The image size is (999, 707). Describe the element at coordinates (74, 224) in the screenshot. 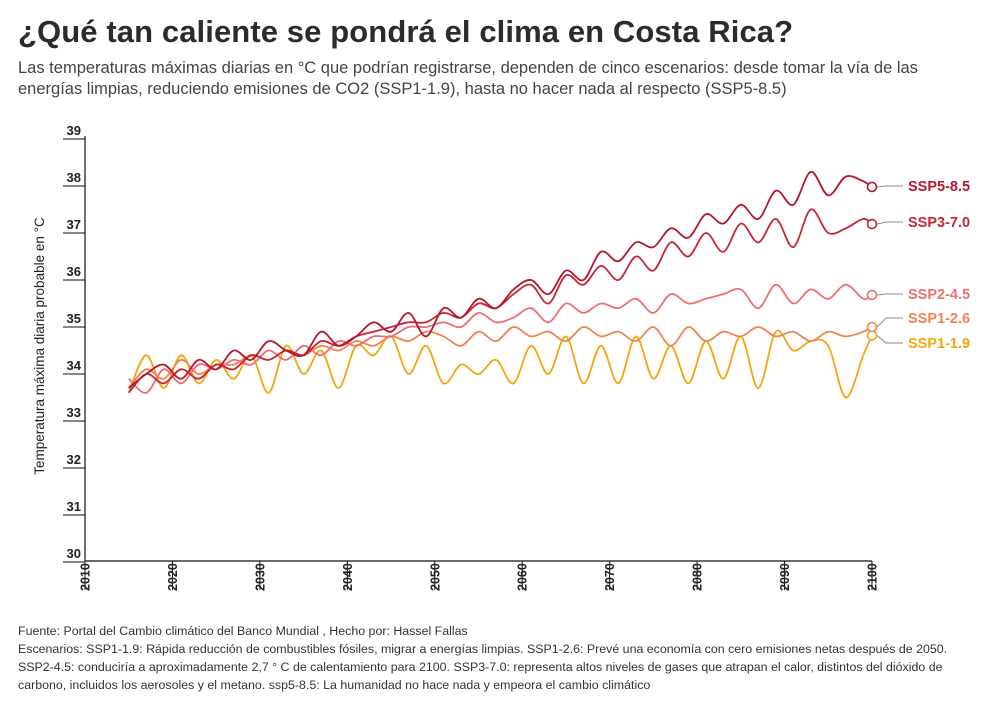

I see `y-tick-label: 37` at that location.